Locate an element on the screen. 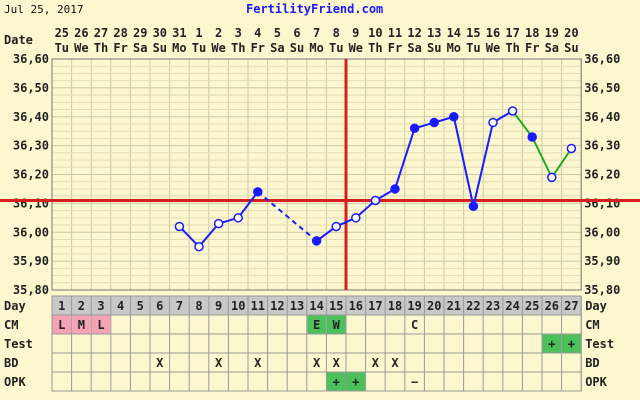 This screenshot has width=640, height=400. y-tick-label-right: 35,90 is located at coordinates (602, 261).